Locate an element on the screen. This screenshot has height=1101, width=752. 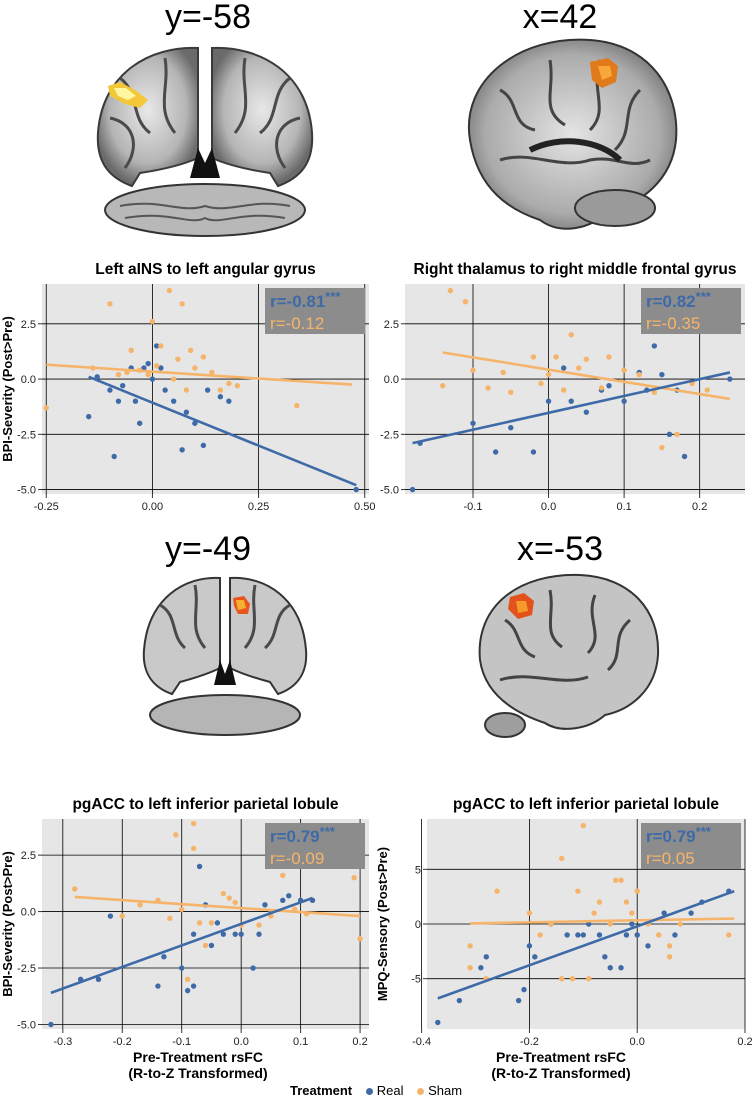
fit-line-sham is located at coordinates (217, 906).